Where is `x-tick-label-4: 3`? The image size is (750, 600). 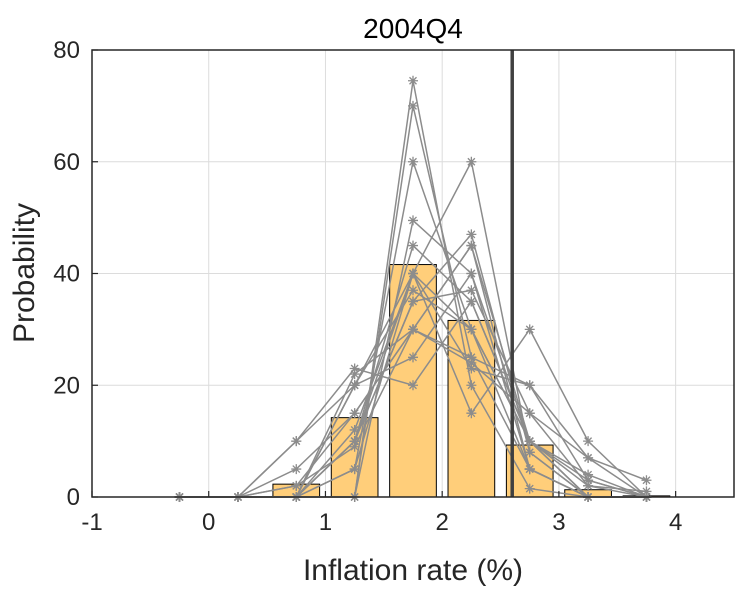 x-tick-label-4: 3 is located at coordinates (558, 522).